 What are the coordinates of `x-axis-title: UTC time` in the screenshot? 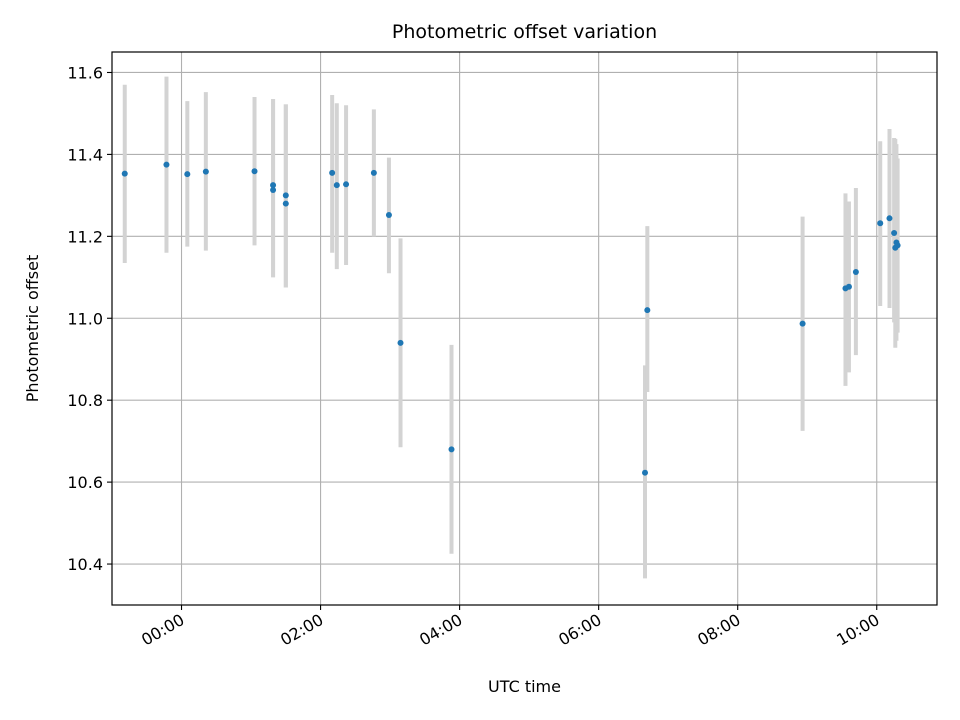 It's located at (524, 686).